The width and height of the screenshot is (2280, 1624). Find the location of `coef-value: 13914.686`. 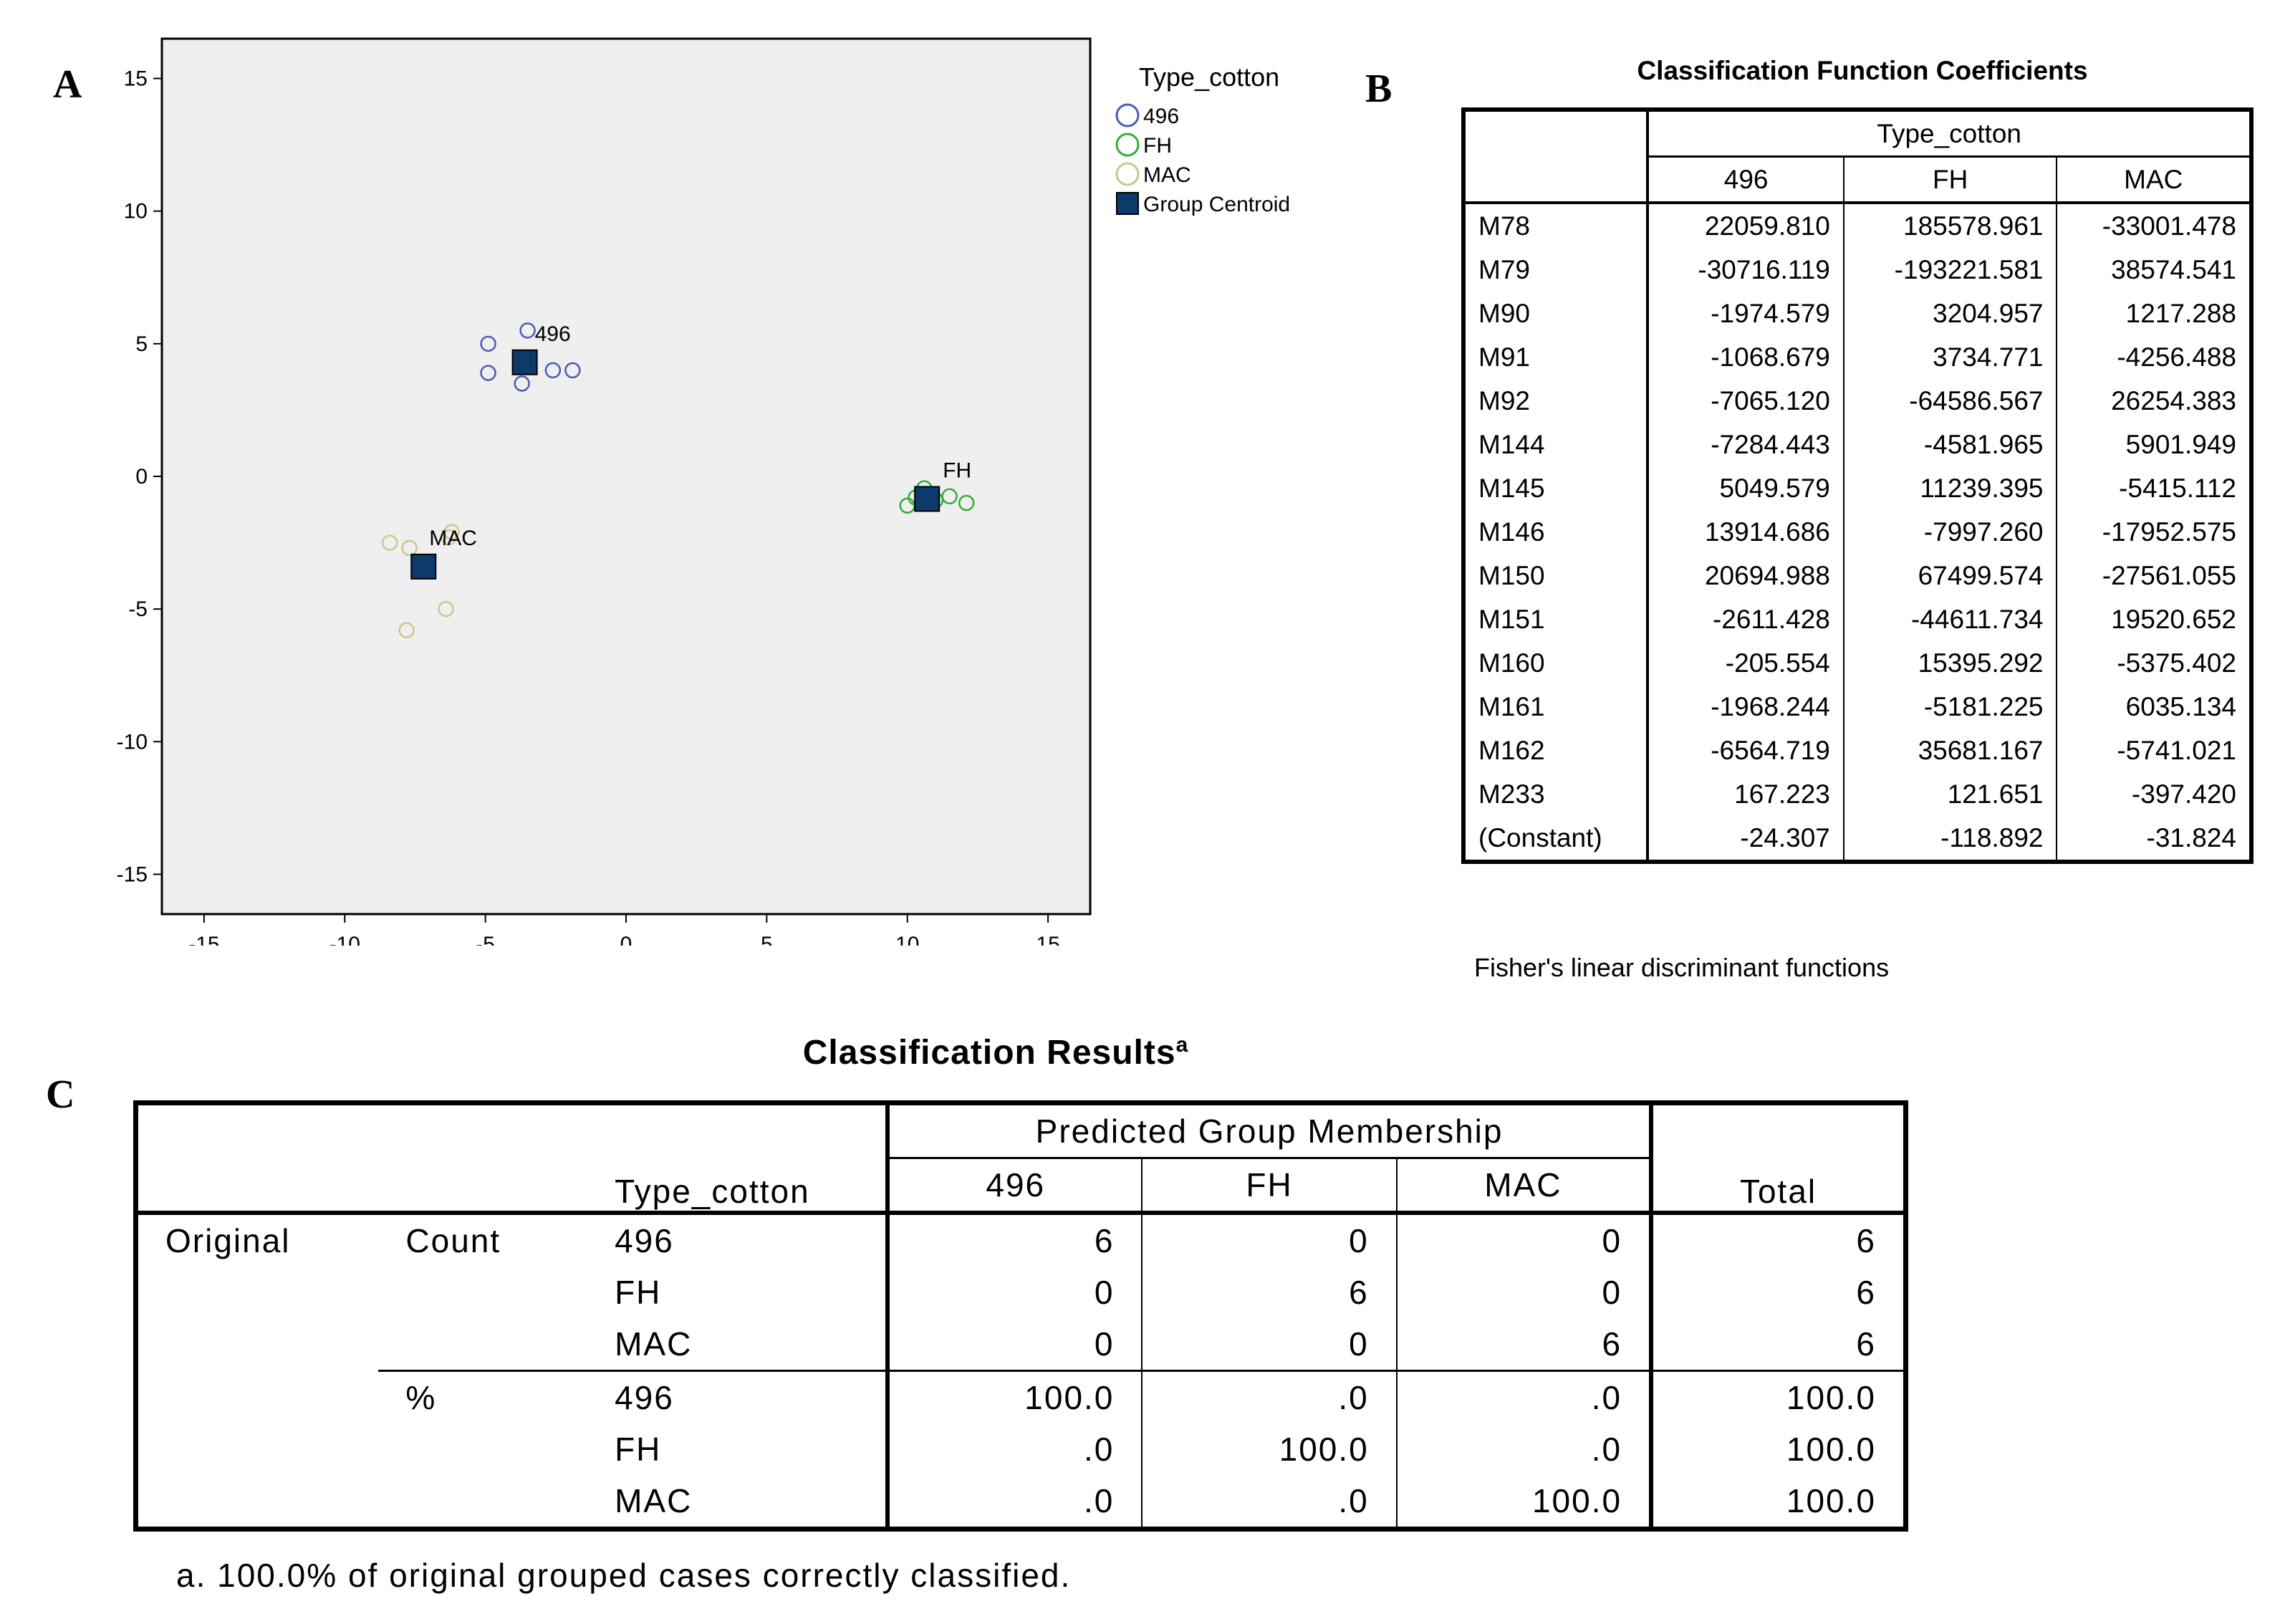

coef-value: 13914.686 is located at coordinates (1746, 532).